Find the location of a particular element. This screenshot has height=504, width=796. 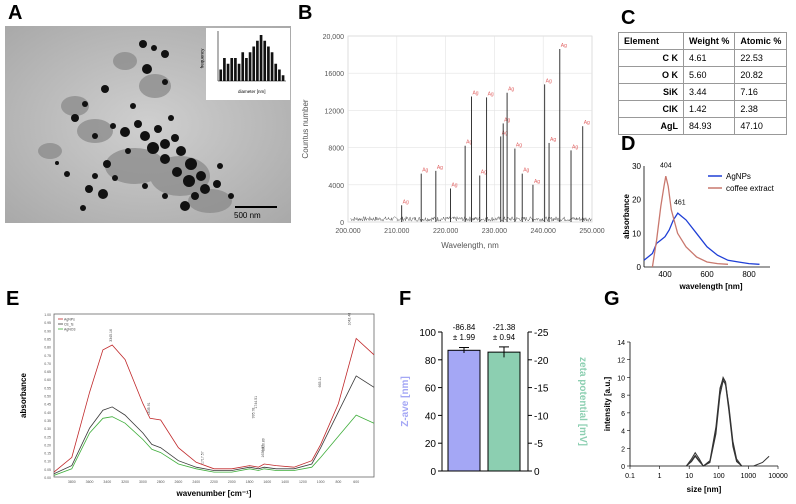

peak-annotation: 1717.57 is located at coordinates (202, 457).